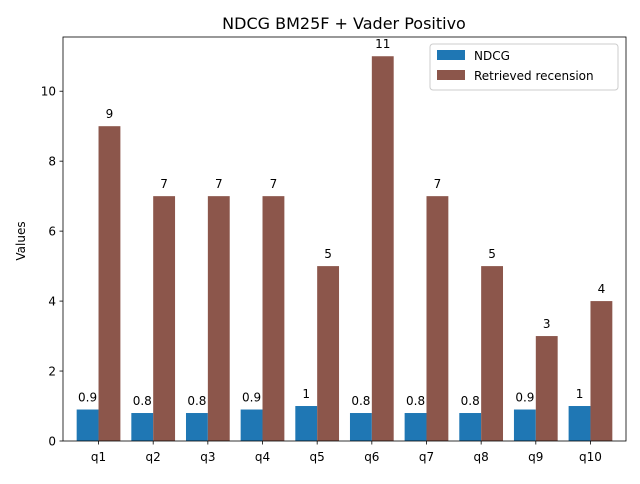  I want to click on data-label-retrieved-q8: 5, so click(492, 254).